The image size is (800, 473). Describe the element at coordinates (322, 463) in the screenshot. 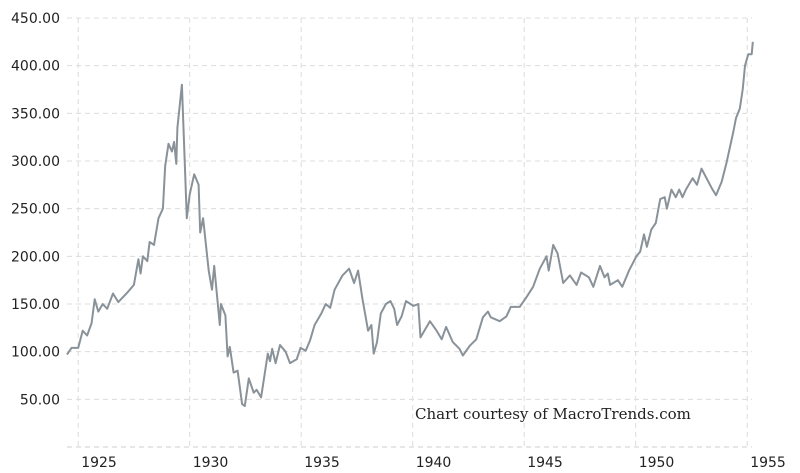

I see `x-tick-label: 1935` at that location.